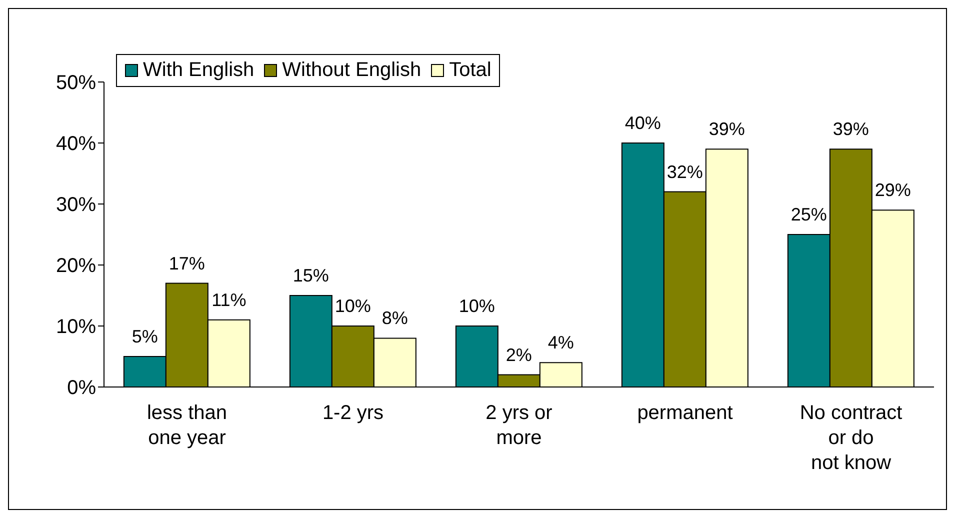 The image size is (955, 519). I want to click on y-tick-label: 50%, so click(76, 83).